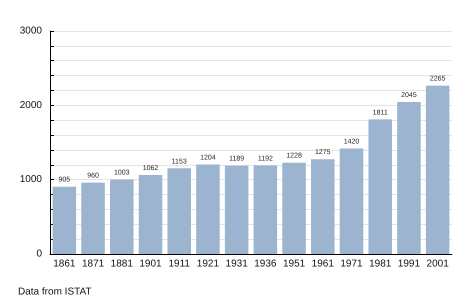 The width and height of the screenshot is (455, 303). I want to click on x-tick-label: 1936, so click(265, 264).